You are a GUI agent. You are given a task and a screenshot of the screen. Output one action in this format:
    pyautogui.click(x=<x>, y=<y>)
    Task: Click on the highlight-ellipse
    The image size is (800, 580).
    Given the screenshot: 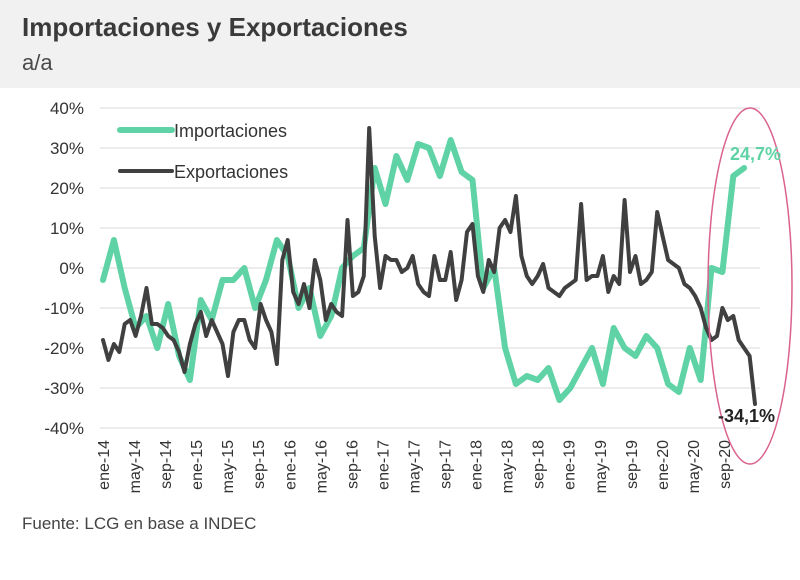 What is the action you would take?
    pyautogui.click(x=750, y=286)
    